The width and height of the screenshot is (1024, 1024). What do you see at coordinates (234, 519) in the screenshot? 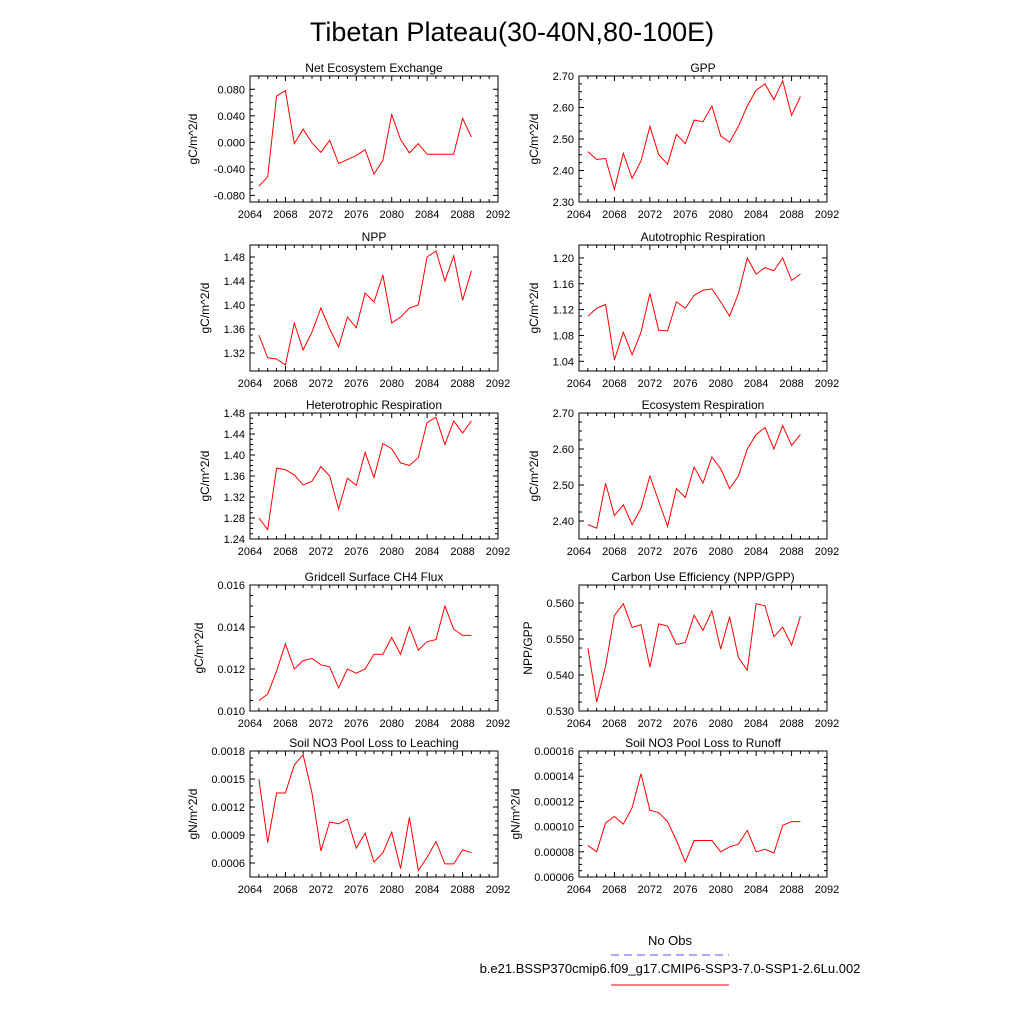
I see `y-tick-label: 1.28` at bounding box center [234, 519].